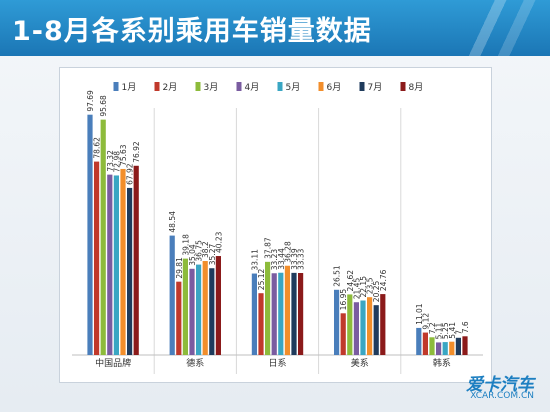  What do you see at coordinates (199, 251) in the screenshot?
I see `data-label: 36.75` at bounding box center [199, 251].